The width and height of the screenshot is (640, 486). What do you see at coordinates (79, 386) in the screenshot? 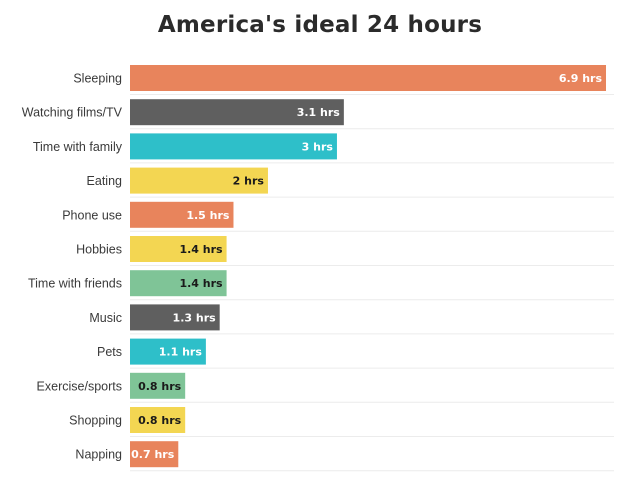
I see `category-label: Exercise/sports` at bounding box center [79, 386].